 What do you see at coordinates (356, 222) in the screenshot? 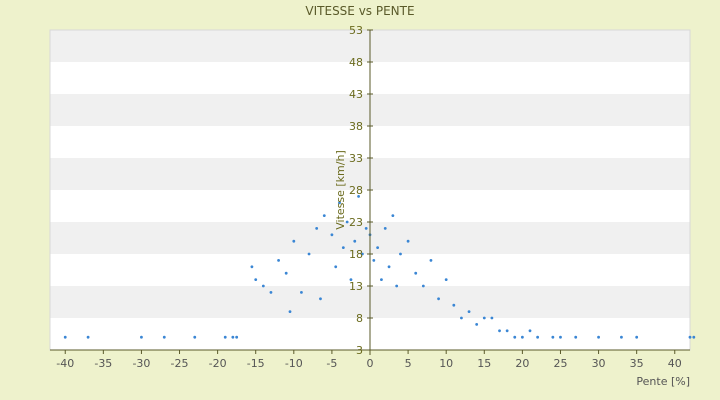
I see `y-tick-label: 23` at bounding box center [356, 222].